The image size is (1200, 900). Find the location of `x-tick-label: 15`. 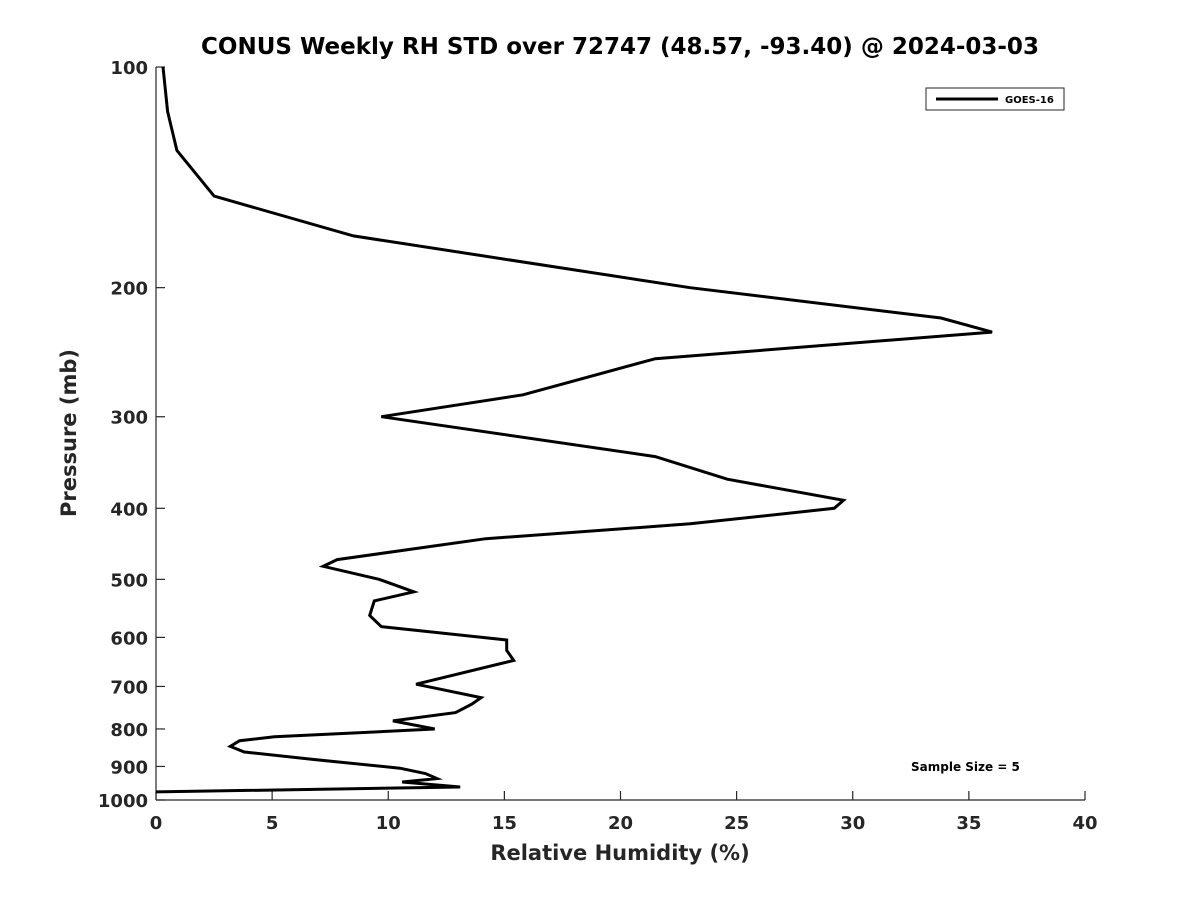

x-tick-label: 15 is located at coordinates (504, 823).